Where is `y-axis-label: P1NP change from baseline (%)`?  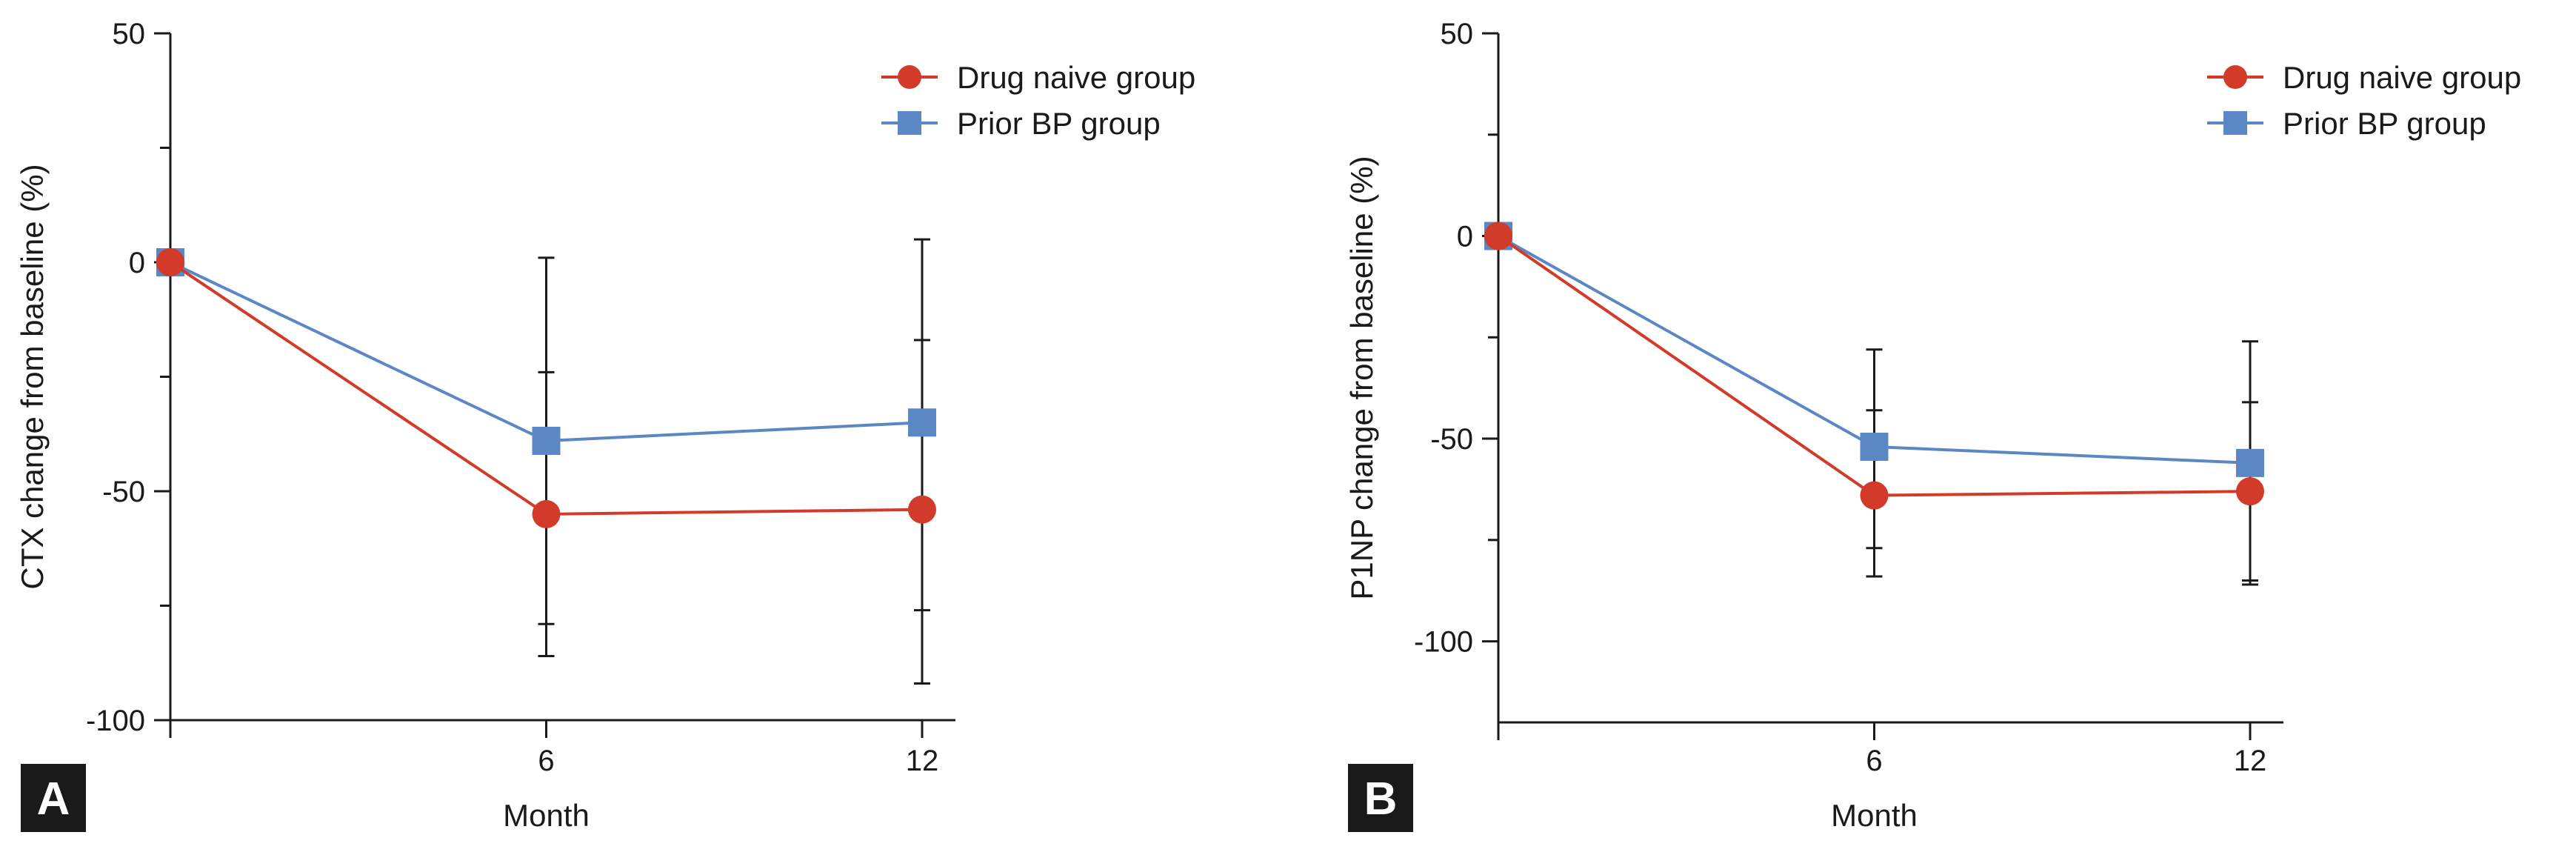
y-axis-label: P1NP change from baseline (%) is located at coordinates (1361, 377).